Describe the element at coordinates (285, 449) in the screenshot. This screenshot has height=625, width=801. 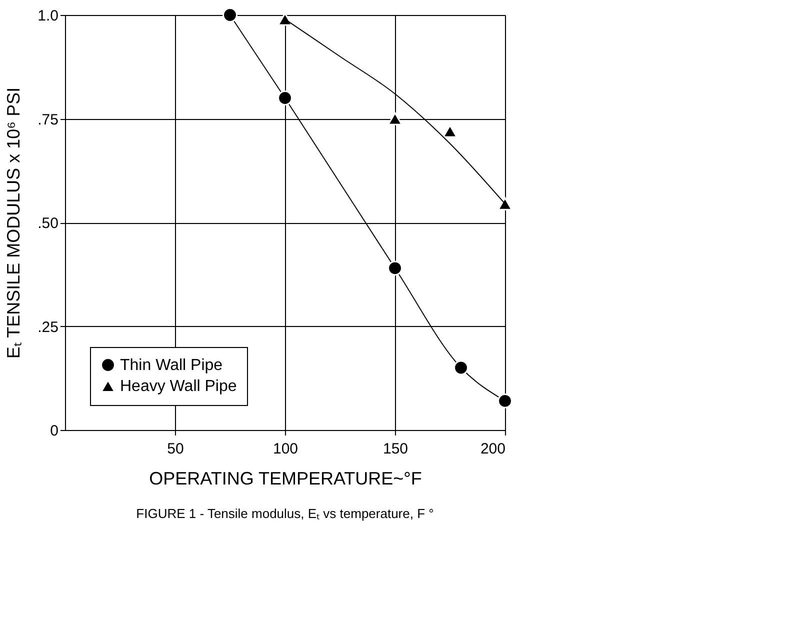
I see `x-tick-label: 100` at that location.